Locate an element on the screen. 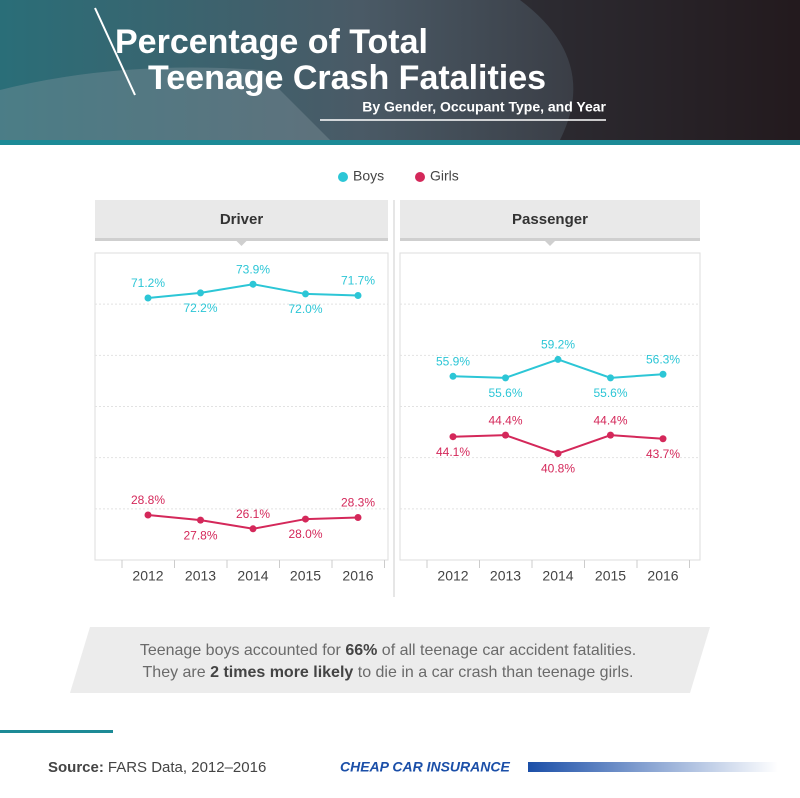 The height and width of the screenshot is (798, 800). panel-title: Driver is located at coordinates (242, 219).